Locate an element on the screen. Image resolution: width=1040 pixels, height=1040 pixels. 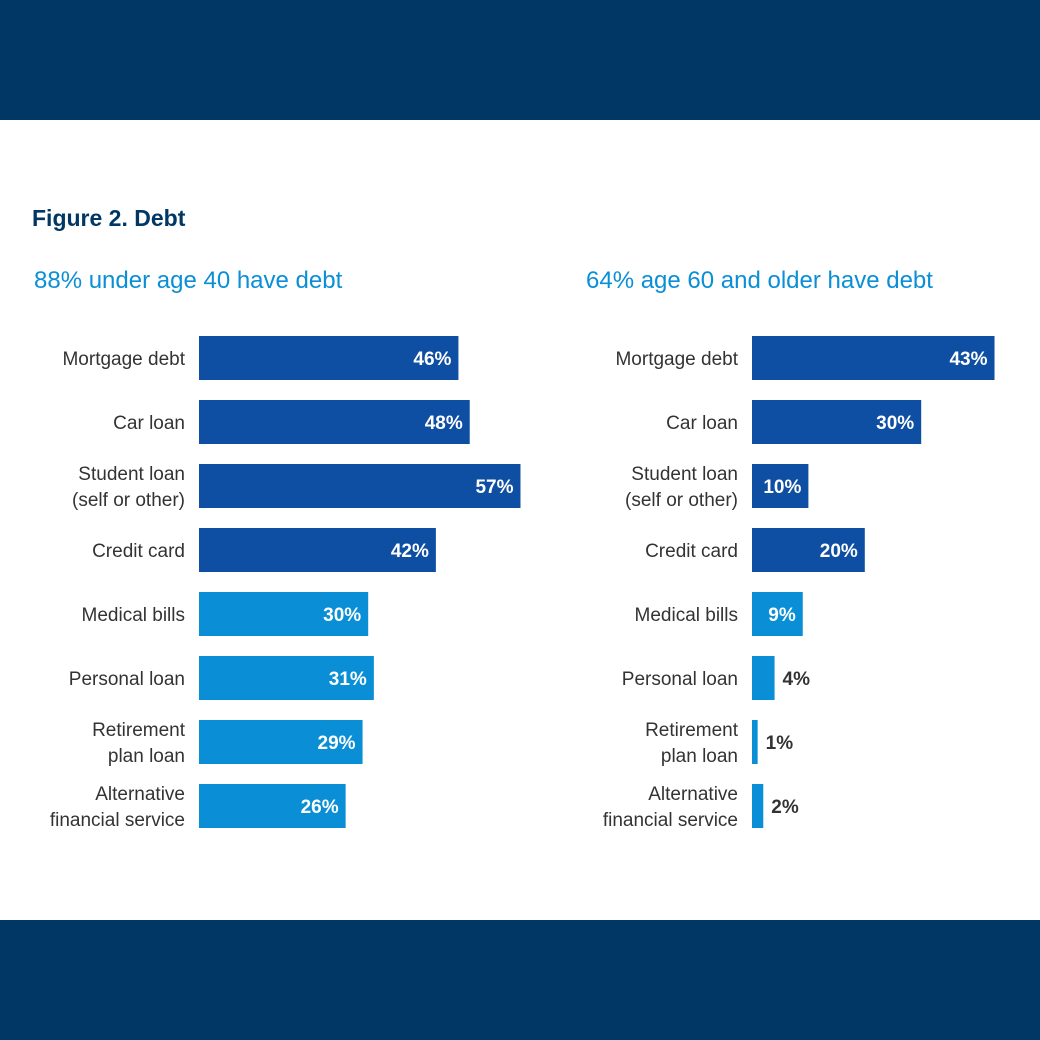
under-40-value-label-7: 29% is located at coordinates (337, 743).